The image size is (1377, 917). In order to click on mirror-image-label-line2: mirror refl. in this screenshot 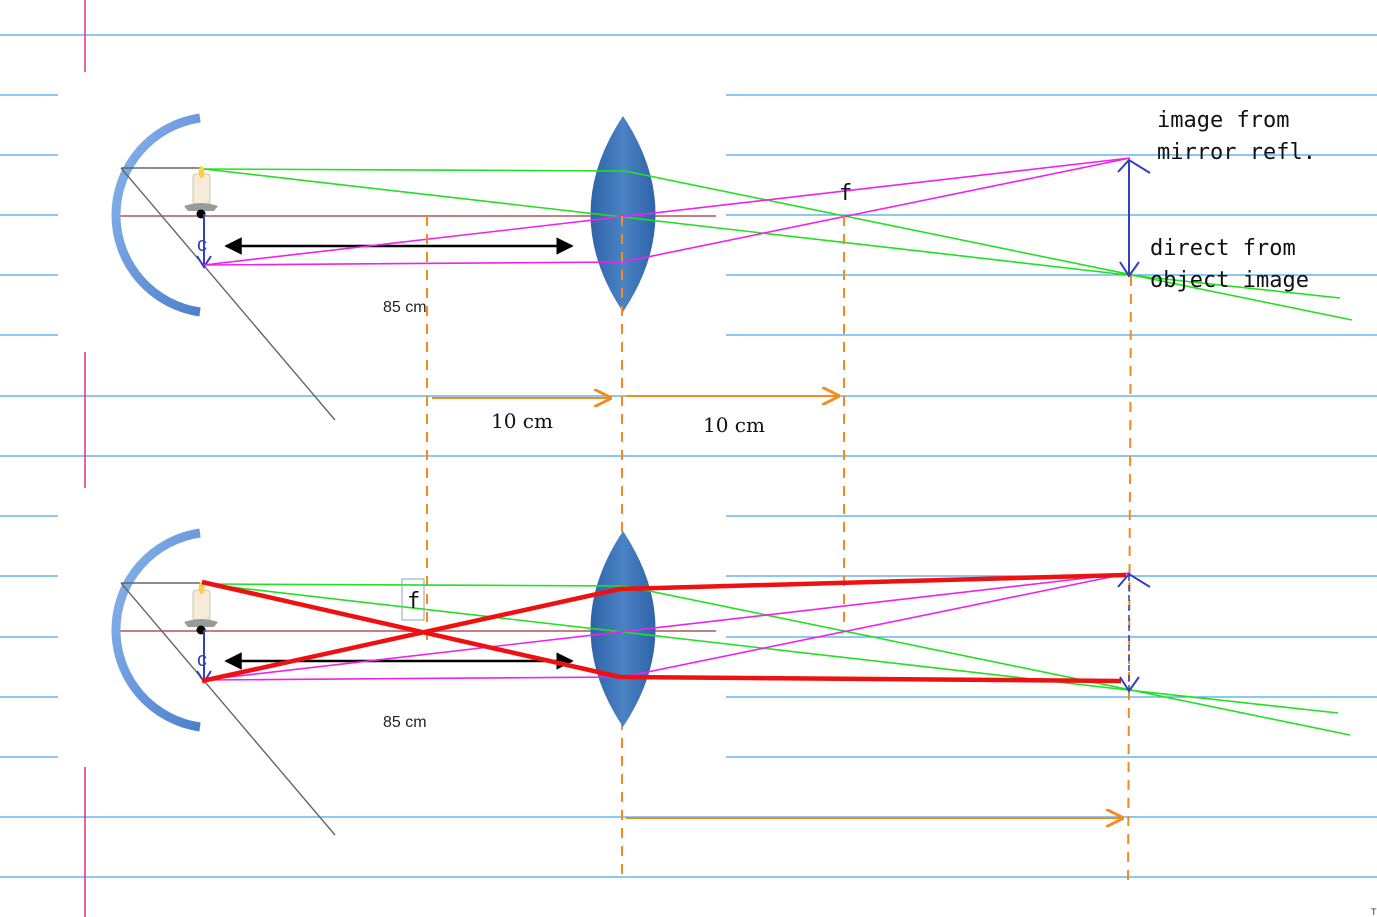, I will do `click(1236, 152)`.